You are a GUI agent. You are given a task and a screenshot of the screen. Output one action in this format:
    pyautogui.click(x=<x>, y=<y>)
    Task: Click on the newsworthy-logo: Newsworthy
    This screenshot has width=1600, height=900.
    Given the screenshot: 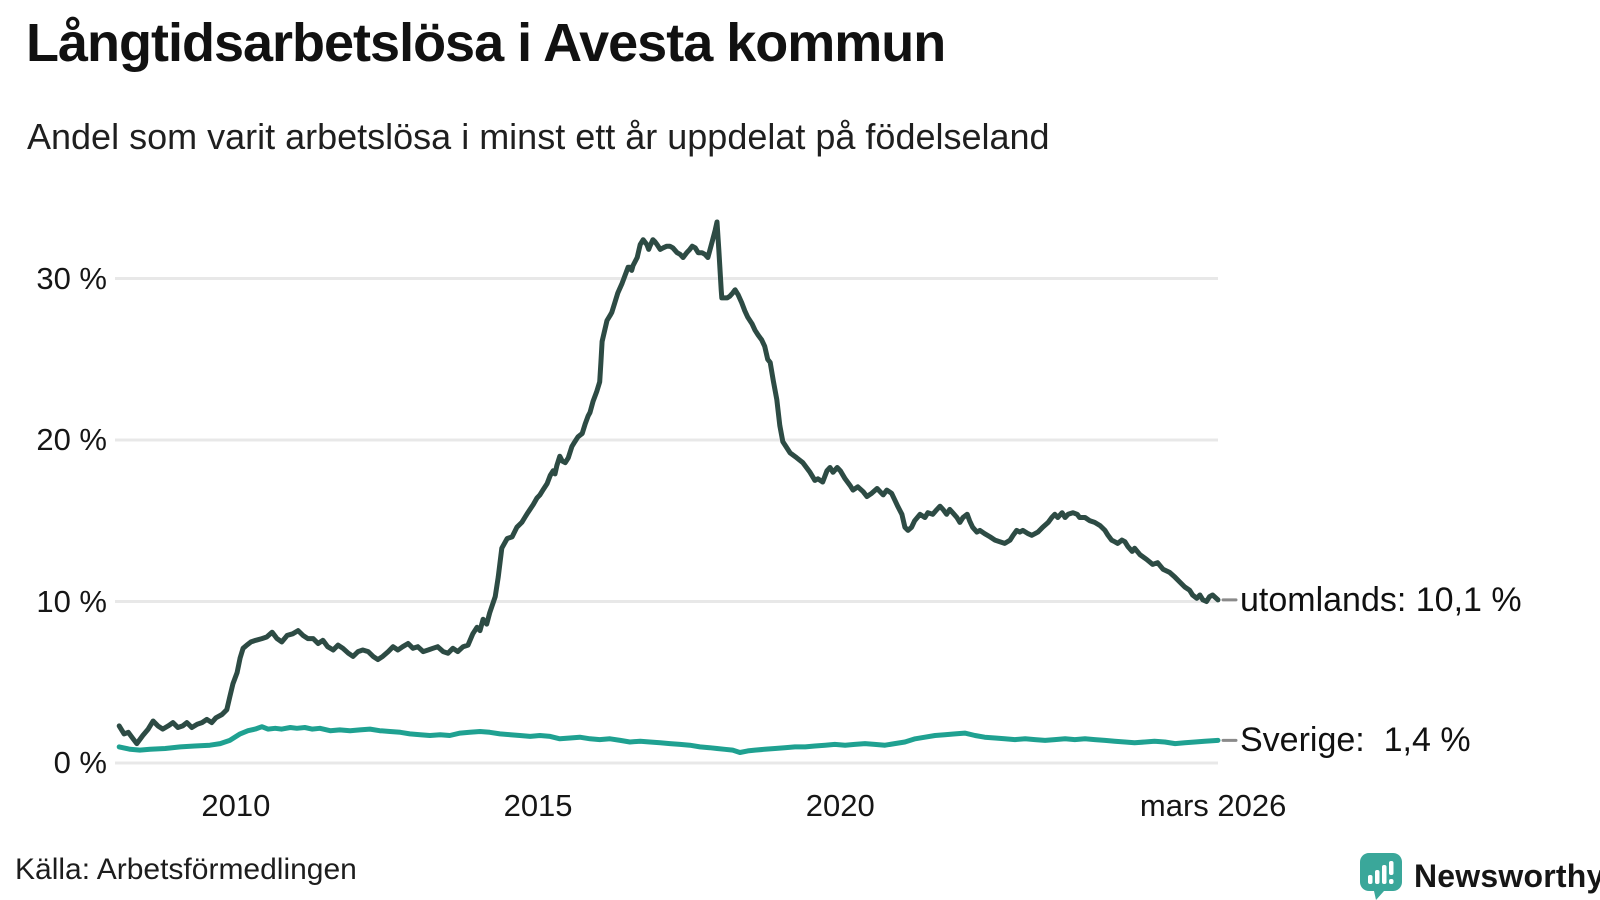 What is the action you would take?
    pyautogui.click(x=1480, y=876)
    